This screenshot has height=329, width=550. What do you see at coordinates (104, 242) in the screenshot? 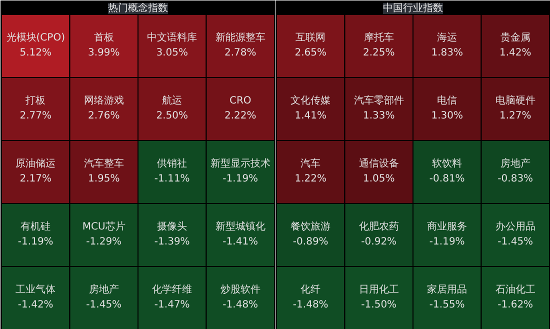
I see `data-label: -1.29%` at bounding box center [104, 242].